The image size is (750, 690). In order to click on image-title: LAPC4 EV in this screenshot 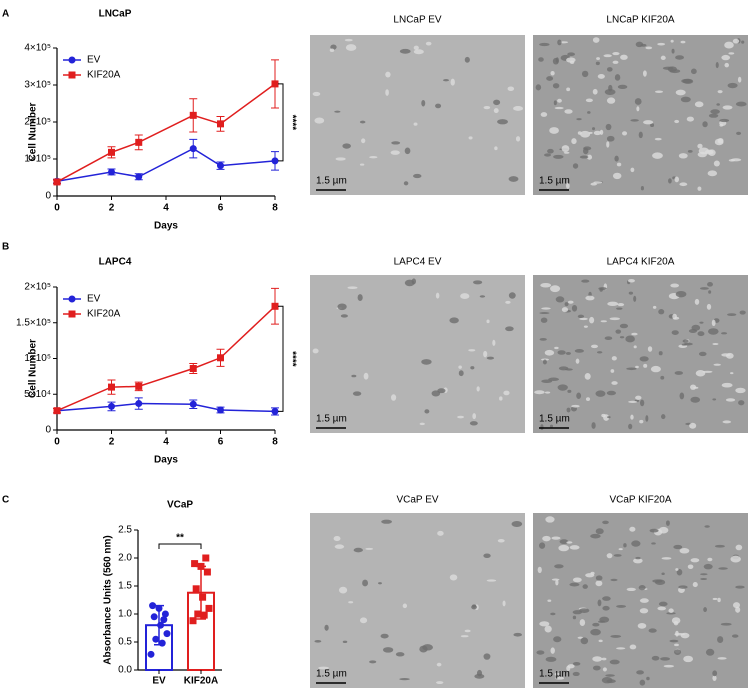, I will do `click(418, 262)`.